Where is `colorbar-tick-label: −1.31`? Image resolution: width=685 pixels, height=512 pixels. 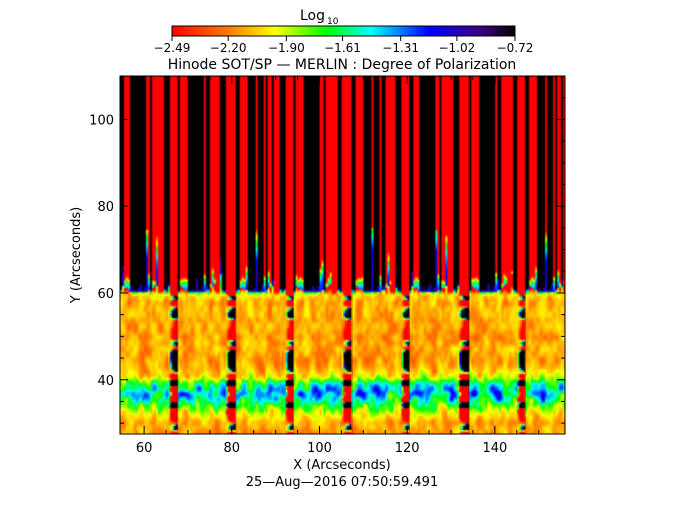 colorbar-tick-label: −1.31 is located at coordinates (400, 48).